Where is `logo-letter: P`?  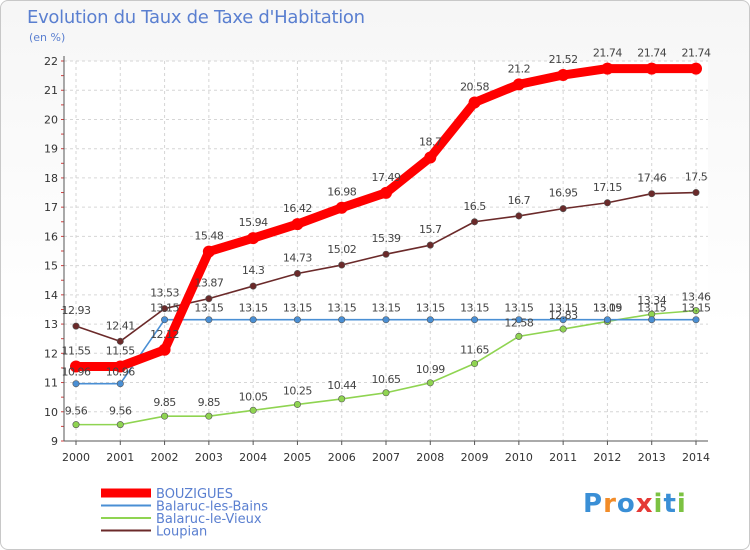
logo-letter: P is located at coordinates (593, 504).